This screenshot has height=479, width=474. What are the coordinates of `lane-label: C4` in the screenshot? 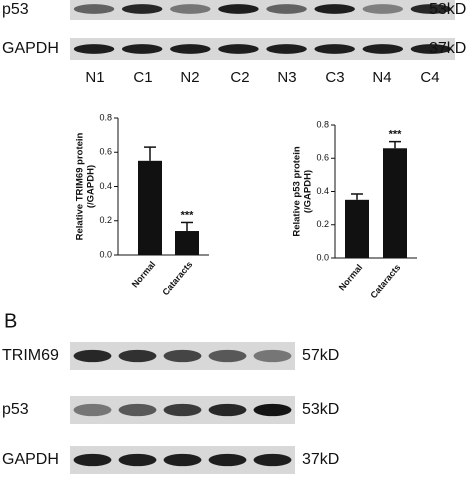 It's located at (429, 77).